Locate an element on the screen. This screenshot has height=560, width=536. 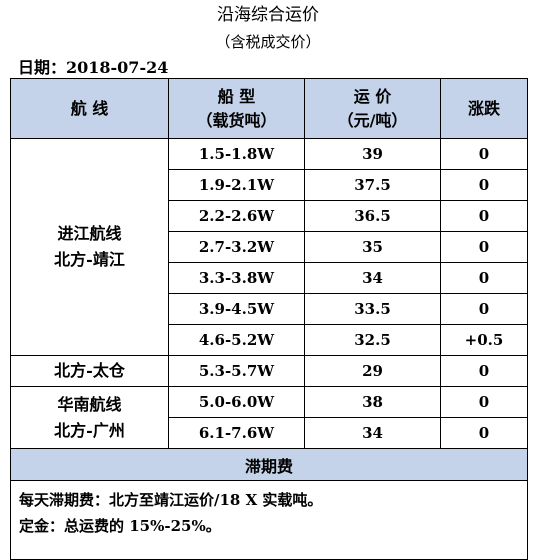
route-line2: 北方-靖江 is located at coordinates (89, 259).